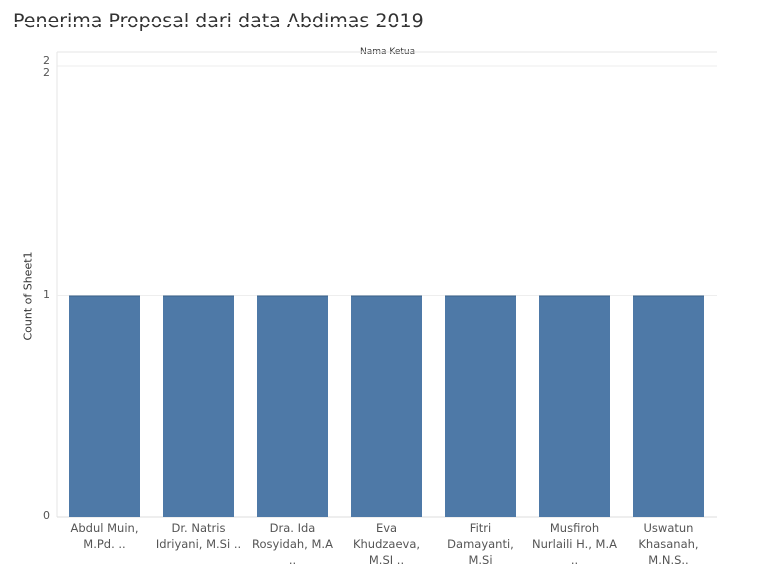  What do you see at coordinates (214, 23) in the screenshot?
I see `title-strike` at bounding box center [214, 23].